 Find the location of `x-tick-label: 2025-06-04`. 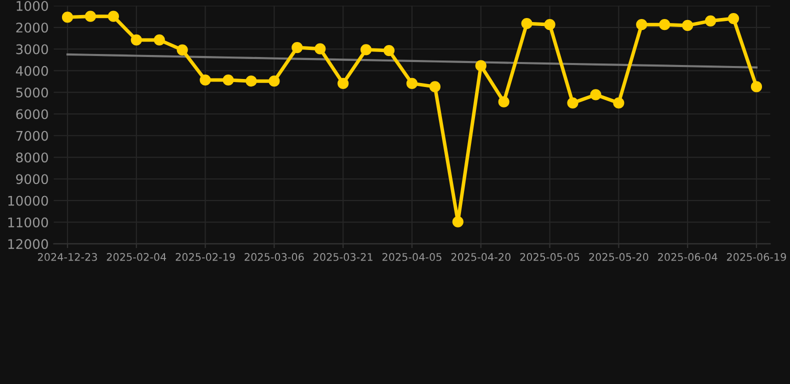

x-tick-label: 2025-06-04 is located at coordinates (688, 257).